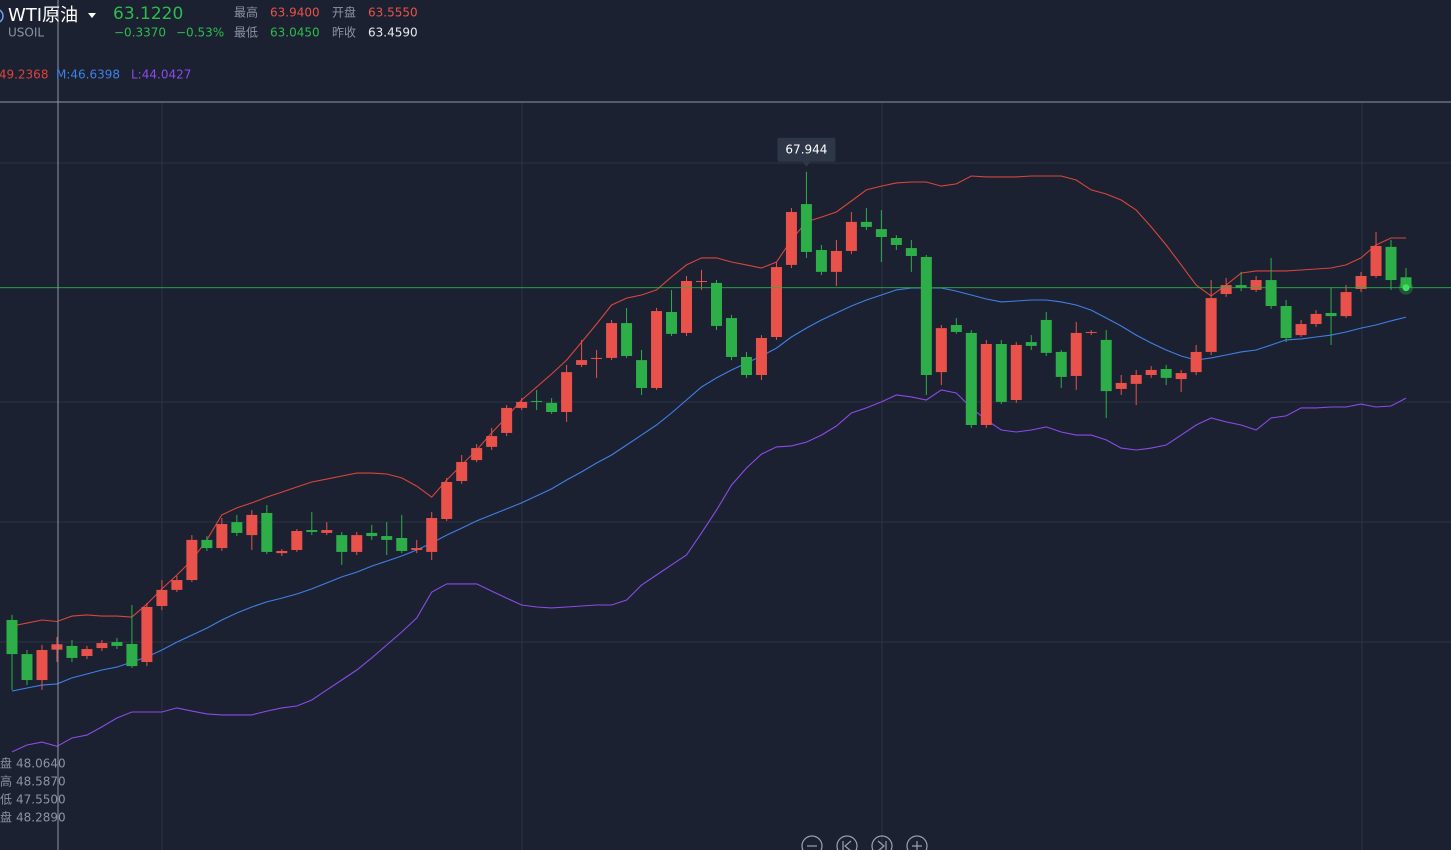 This screenshot has width=1451, height=850. I want to click on symbol: WTI原油, so click(43, 15).